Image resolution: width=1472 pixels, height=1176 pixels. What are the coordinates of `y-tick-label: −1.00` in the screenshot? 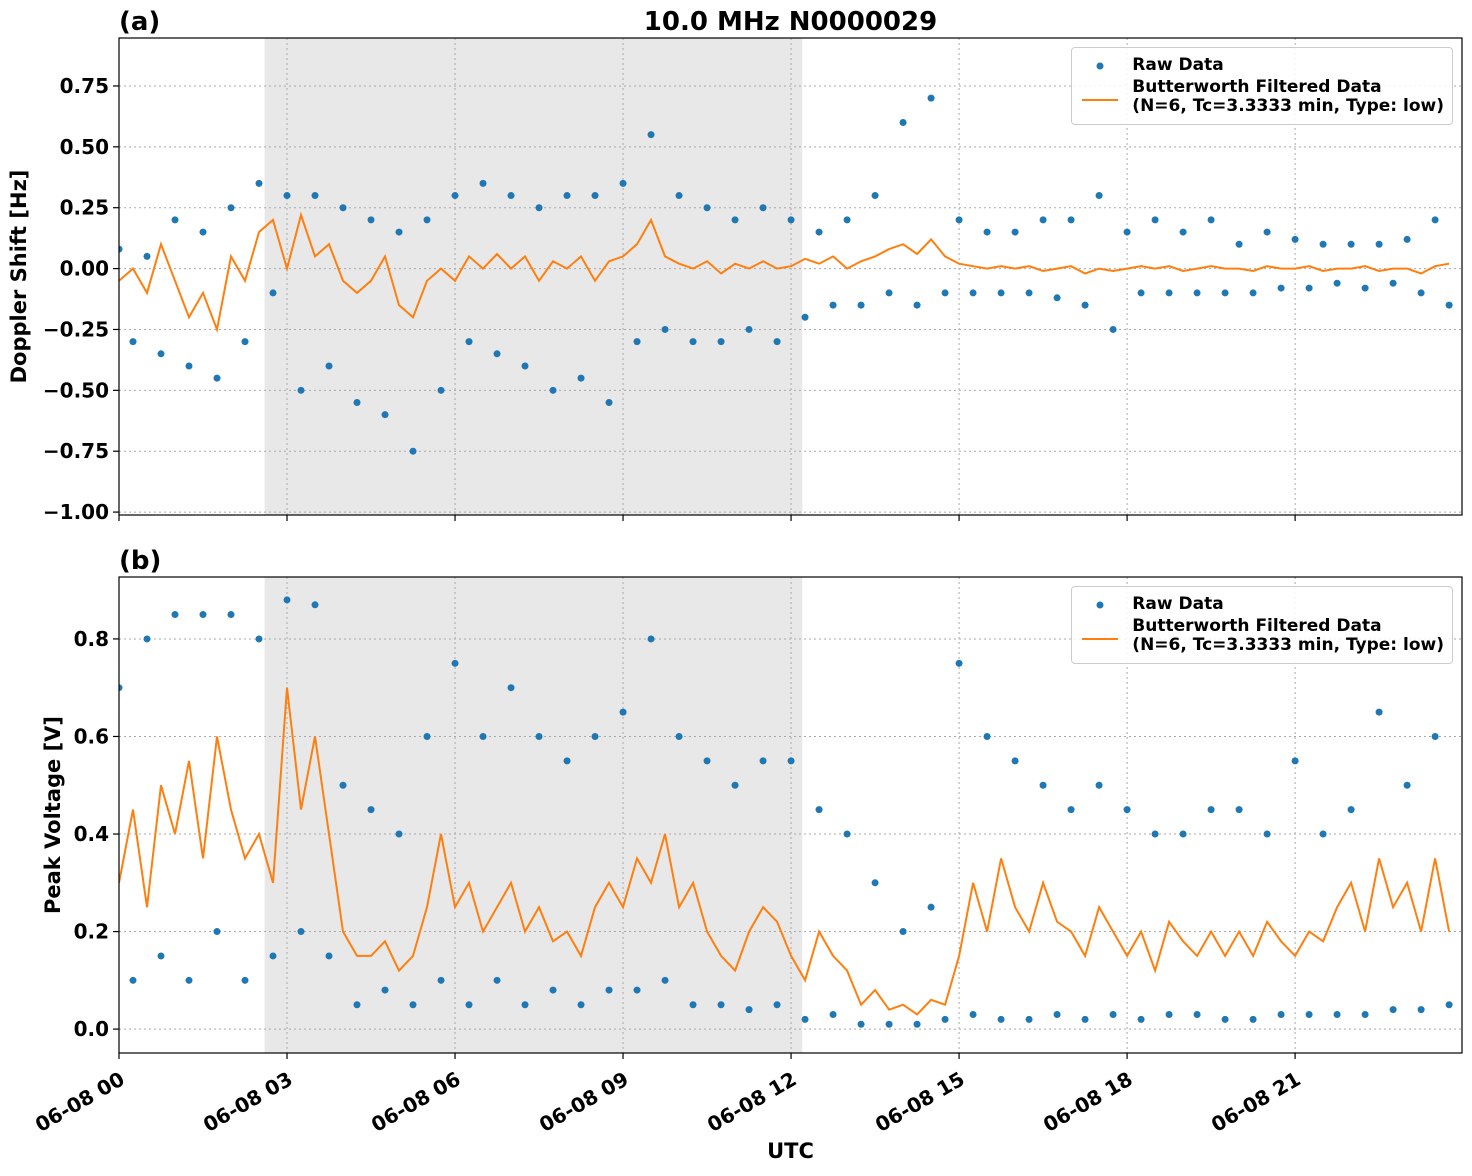 It's located at (76, 512).